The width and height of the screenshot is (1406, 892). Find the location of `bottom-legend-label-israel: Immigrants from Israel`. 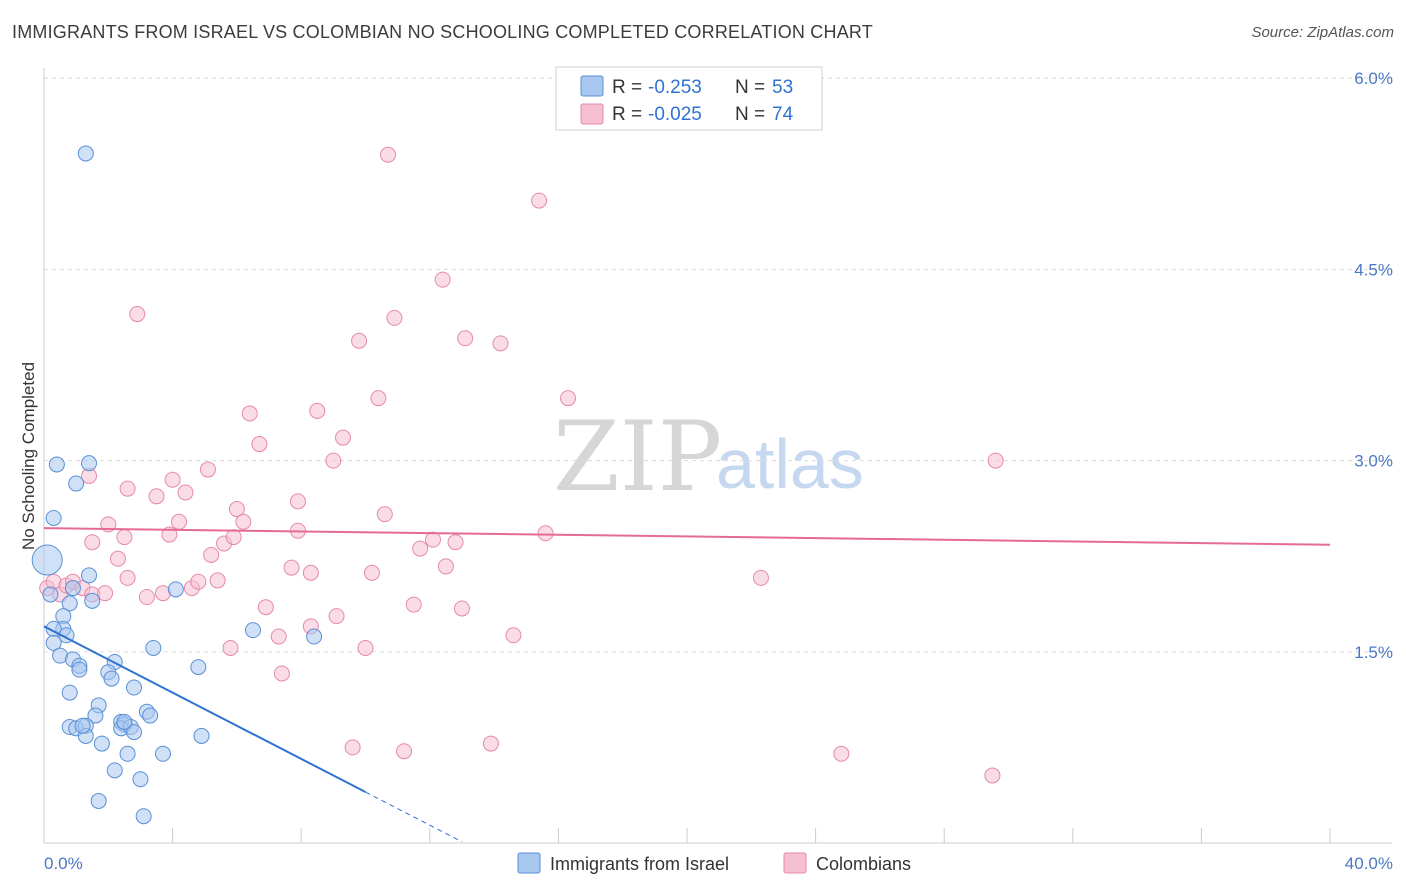

bottom-legend-label-israel: Immigrants from Israel is located at coordinates (639, 864).